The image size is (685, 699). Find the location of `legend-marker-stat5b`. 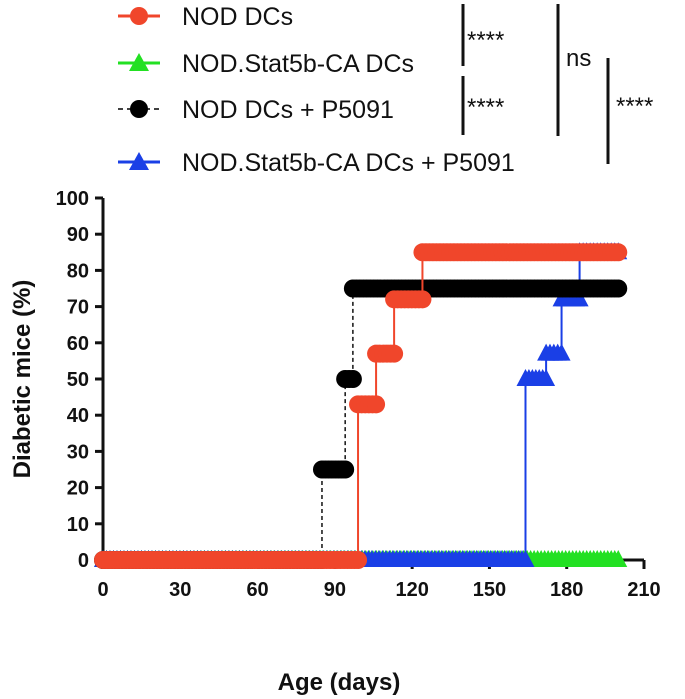

legend-marker-stat5b is located at coordinates (139, 62).